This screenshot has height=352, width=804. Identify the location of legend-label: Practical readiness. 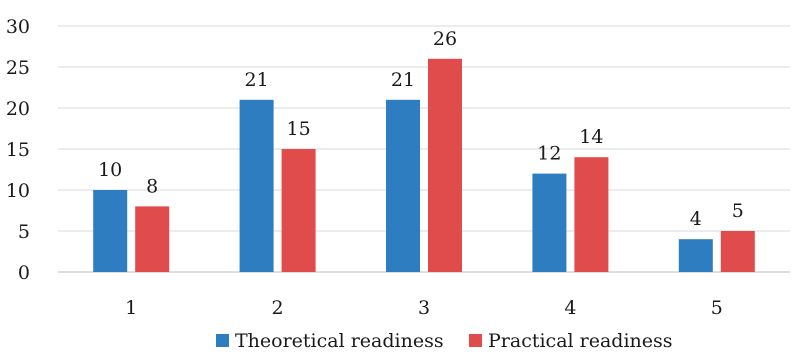
(580, 341).